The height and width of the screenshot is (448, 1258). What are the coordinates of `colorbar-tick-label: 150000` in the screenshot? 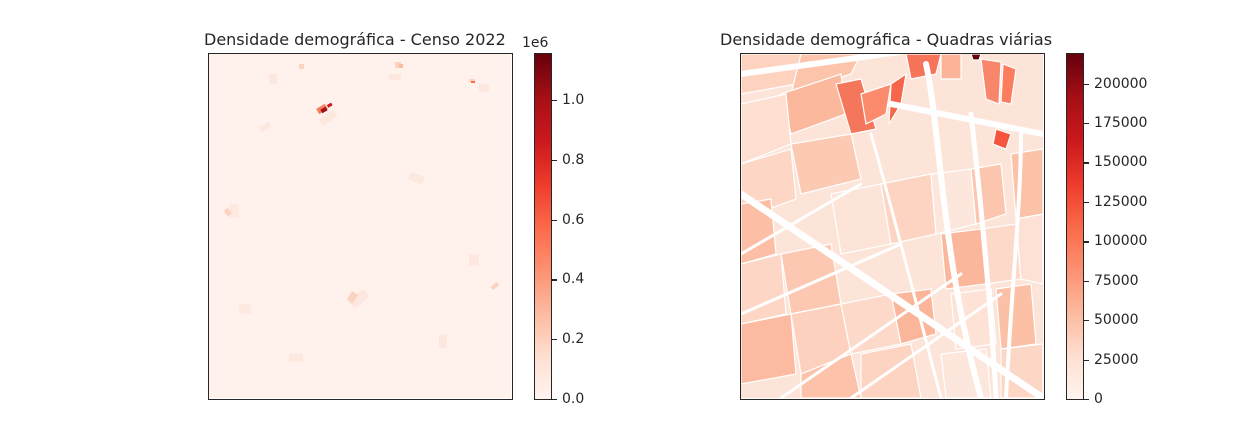 It's located at (1115, 162).